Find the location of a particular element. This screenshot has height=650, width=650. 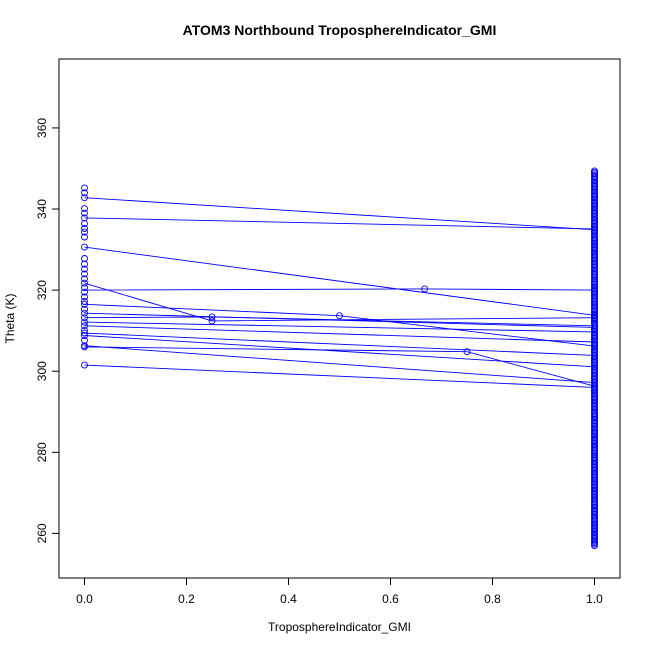

y-axis-label: Theta (K) is located at coordinates (10, 318).